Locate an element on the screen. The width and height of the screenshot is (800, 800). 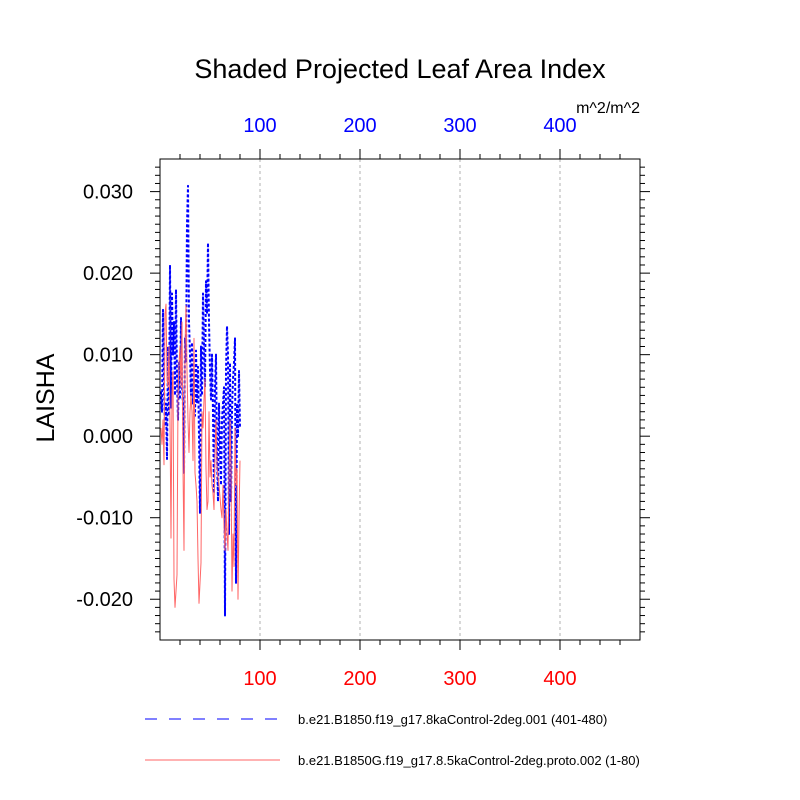
y-axis-label: LAISHA is located at coordinates (46, 397).